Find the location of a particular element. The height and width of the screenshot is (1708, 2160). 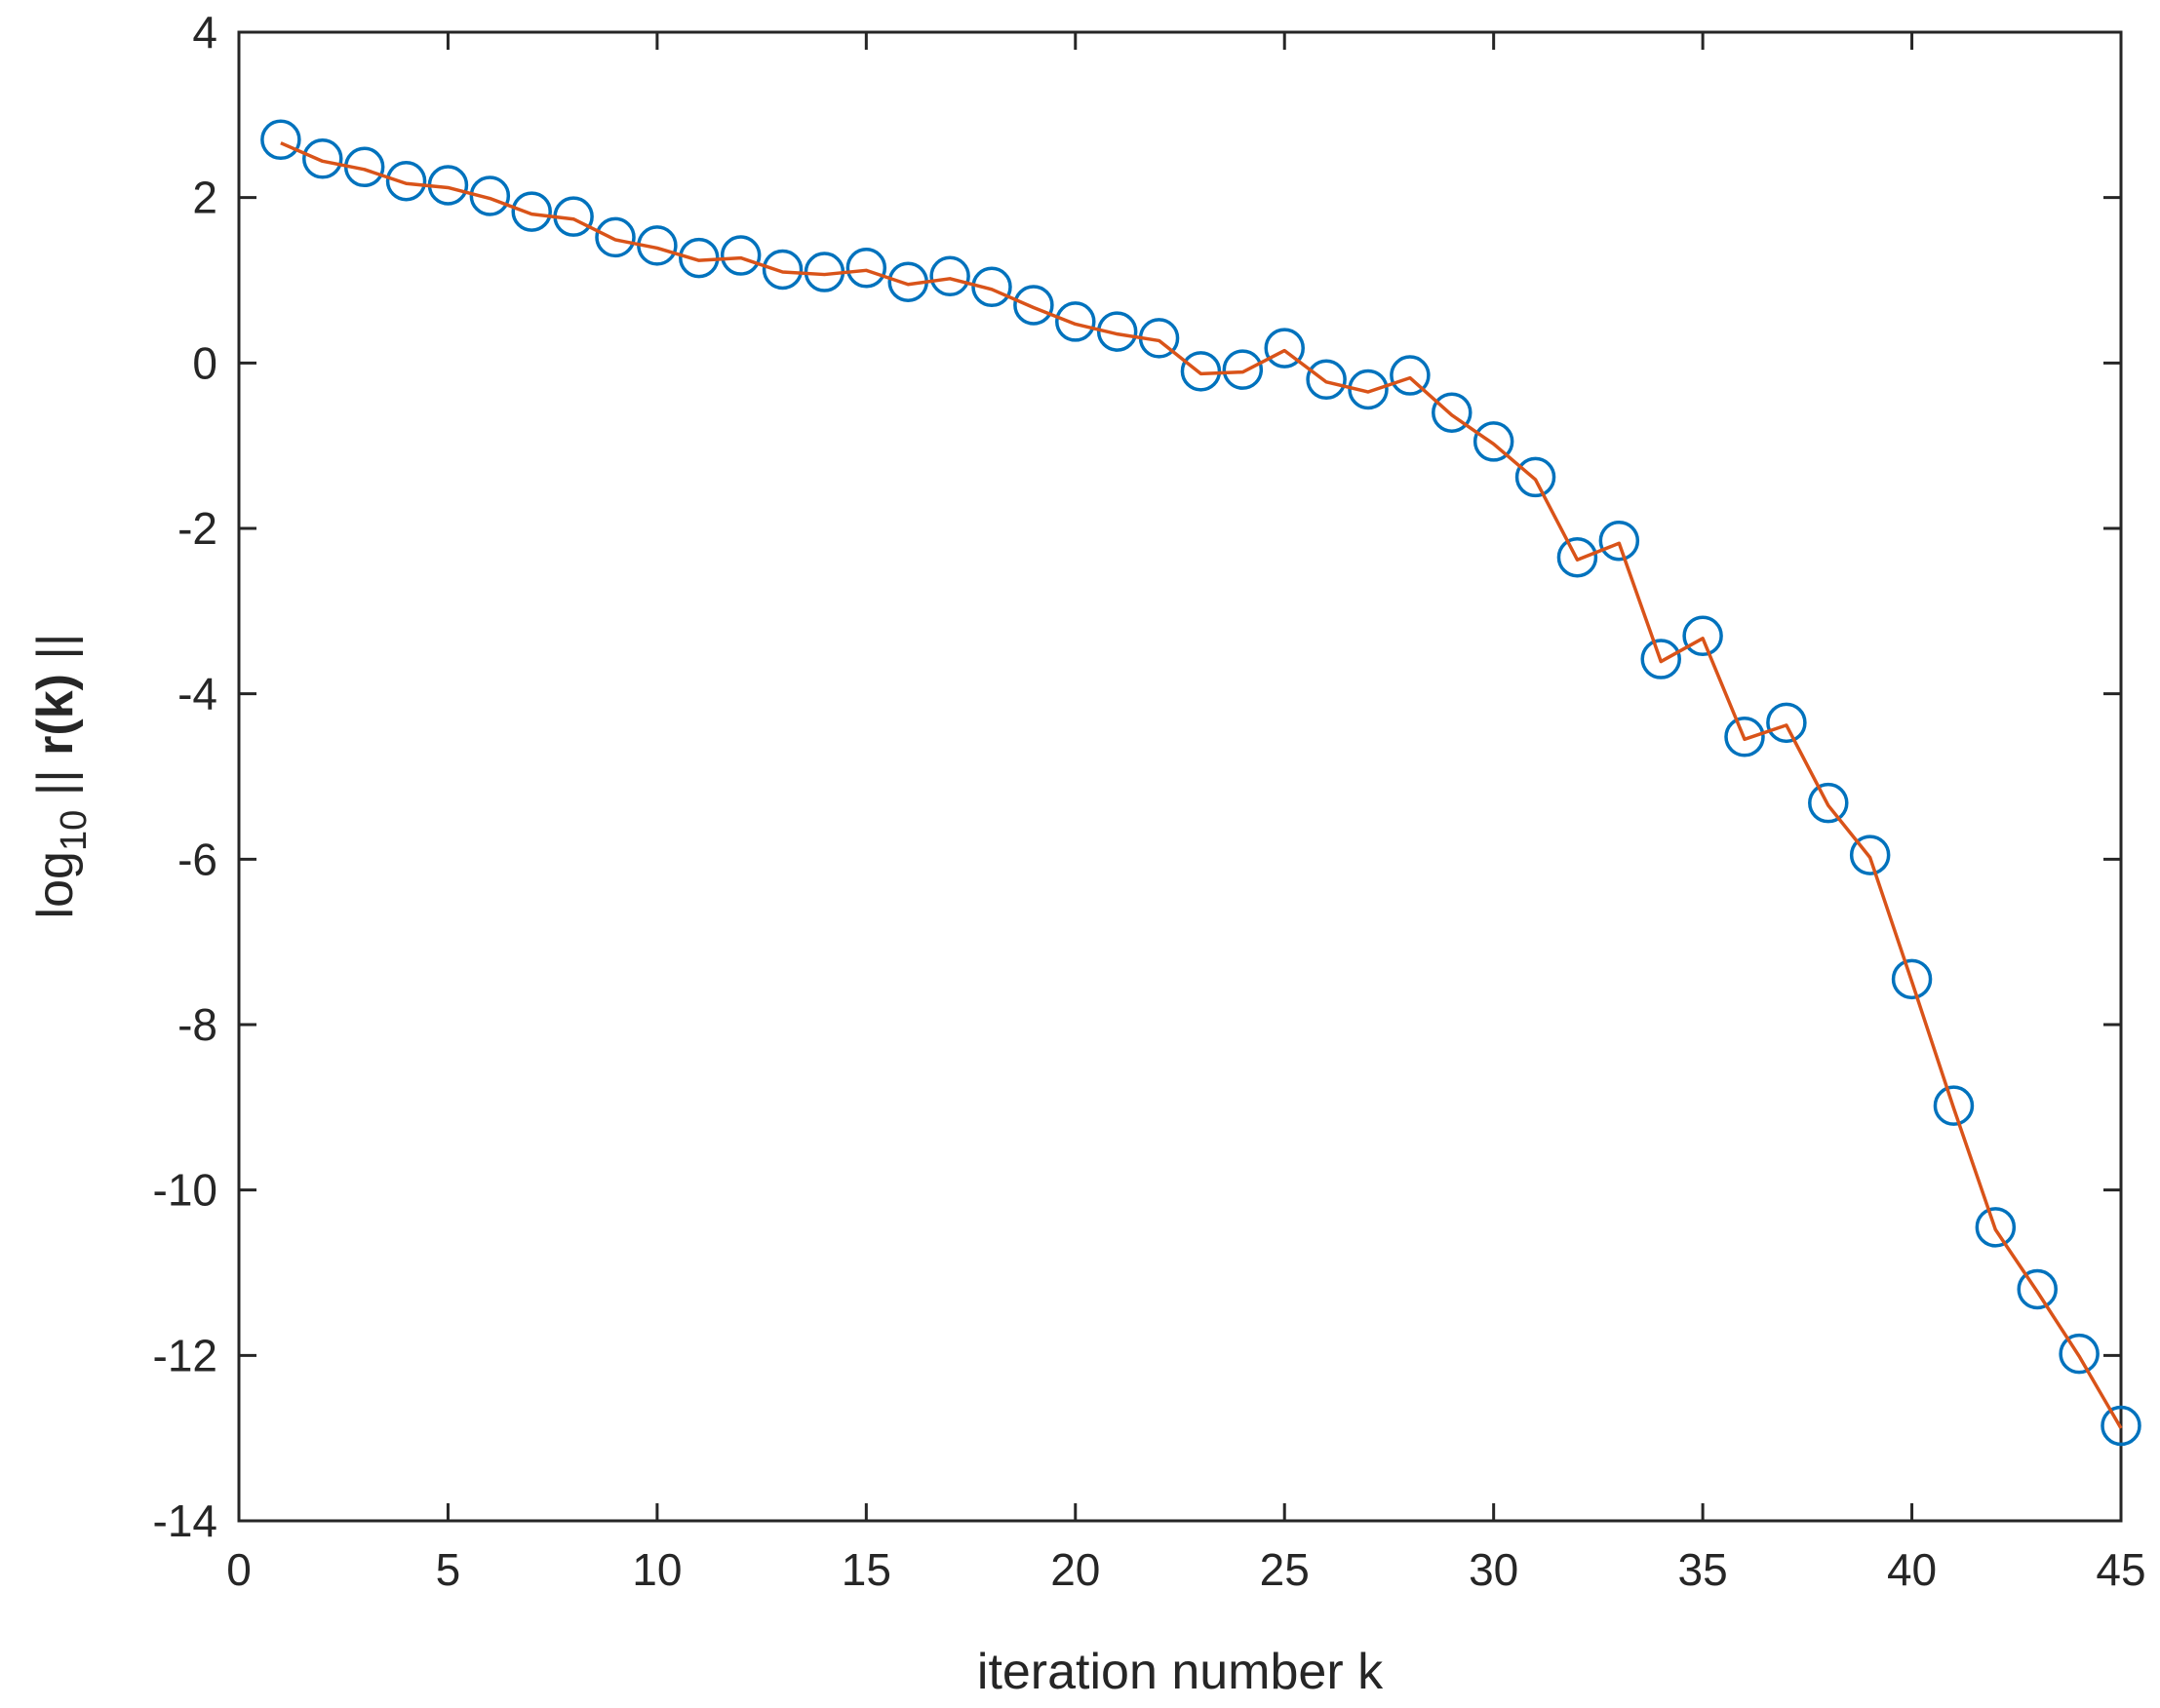

y-axis-label-norm-close: || is located at coordinates (56, 654).